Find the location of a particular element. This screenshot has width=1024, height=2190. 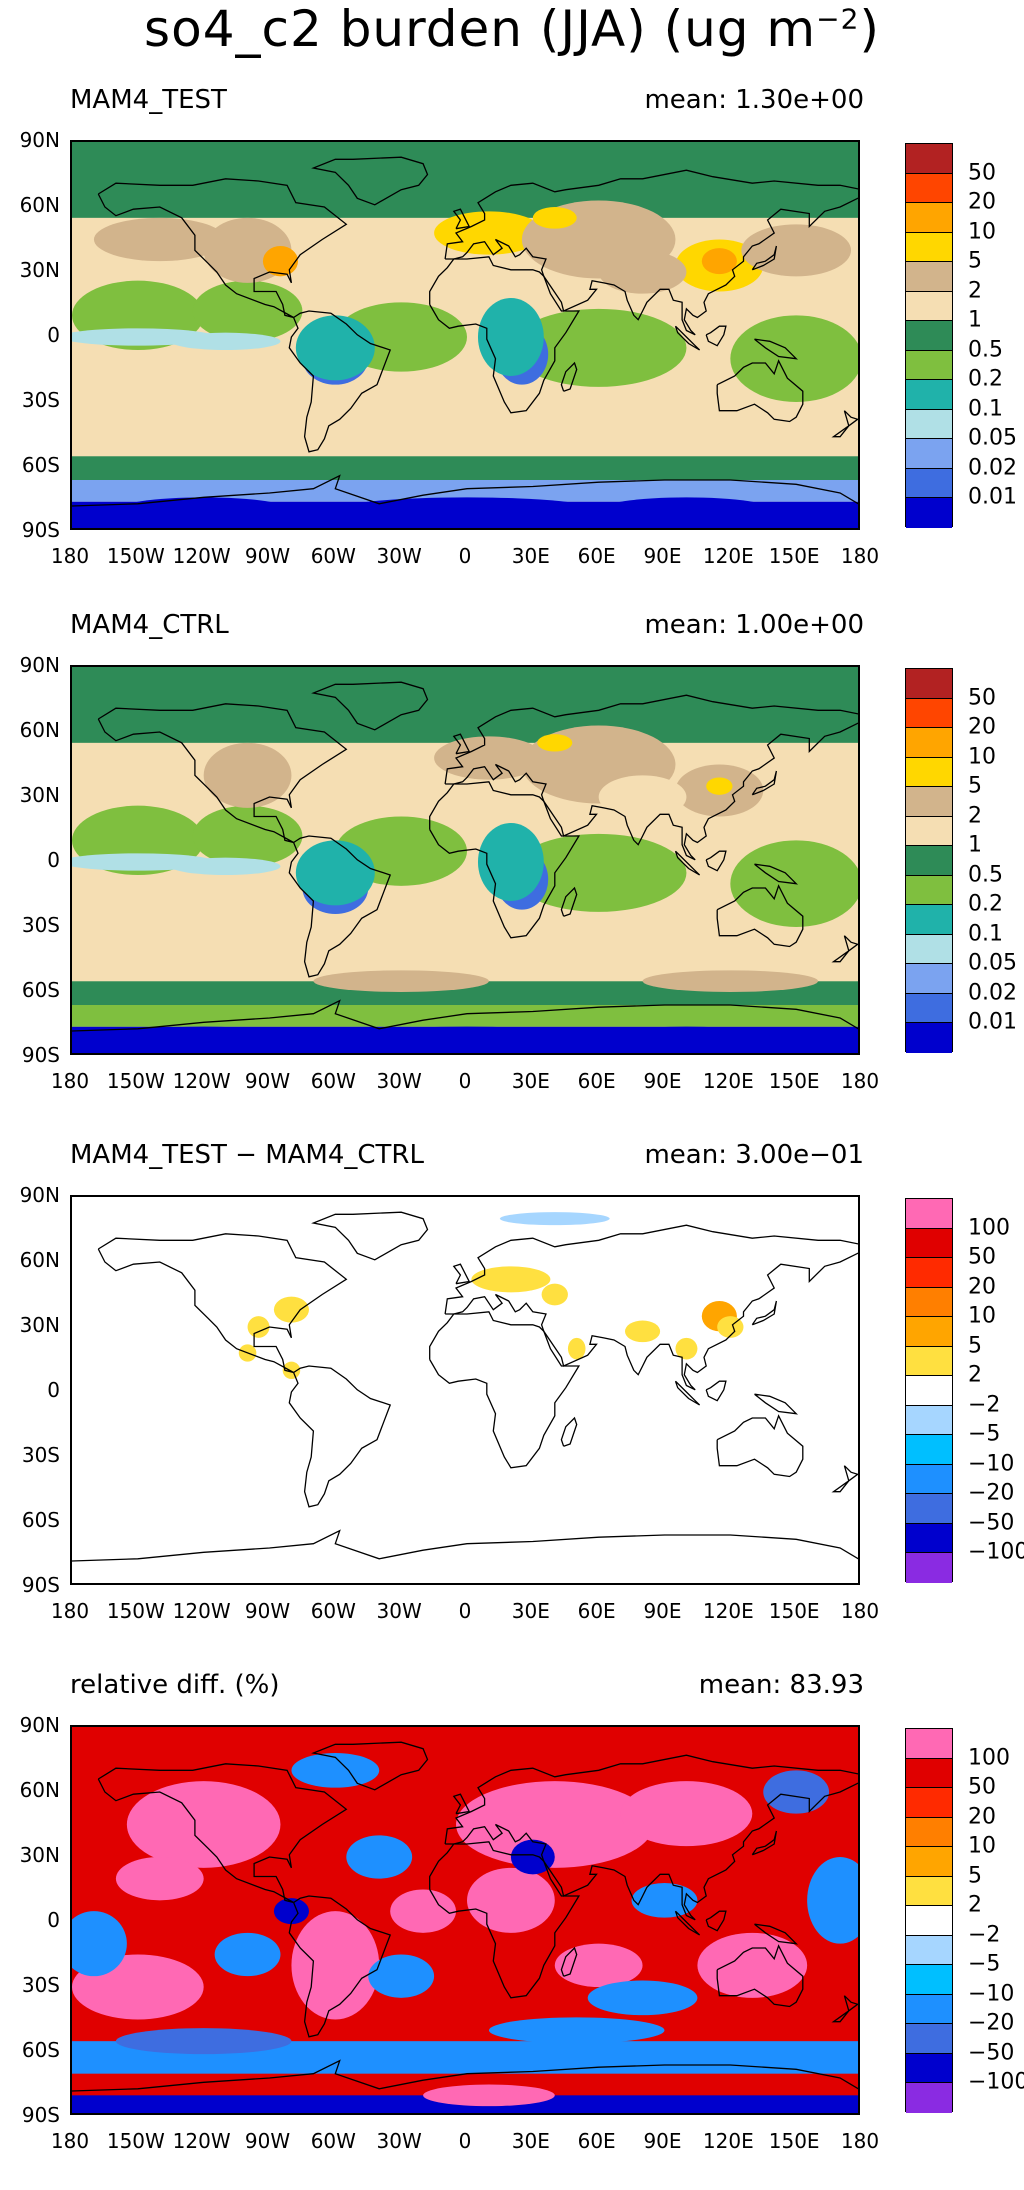

x-tick-label: 150W is located at coordinates (135, 2141).